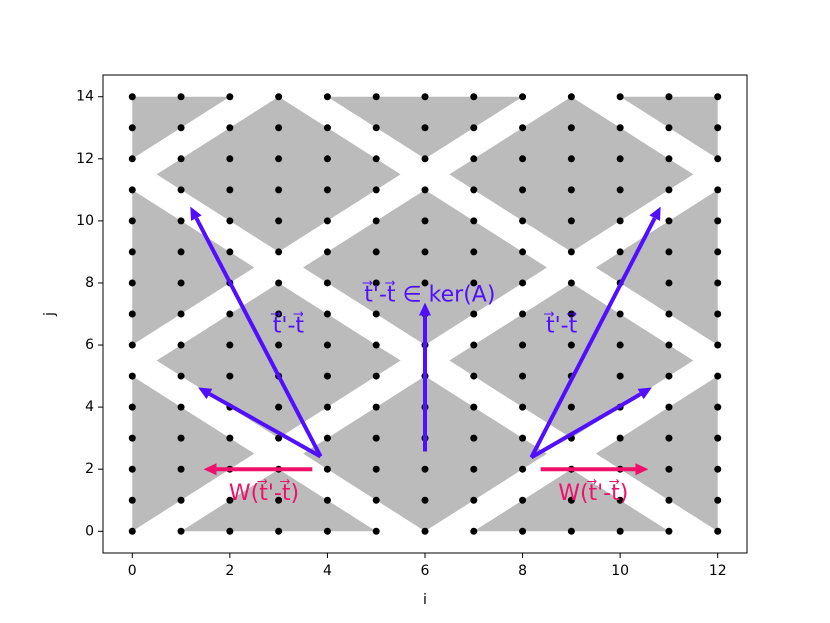 Image resolution: width=830 pixels, height=623 pixels. I want to click on x-tick-label: 4, so click(327, 571).